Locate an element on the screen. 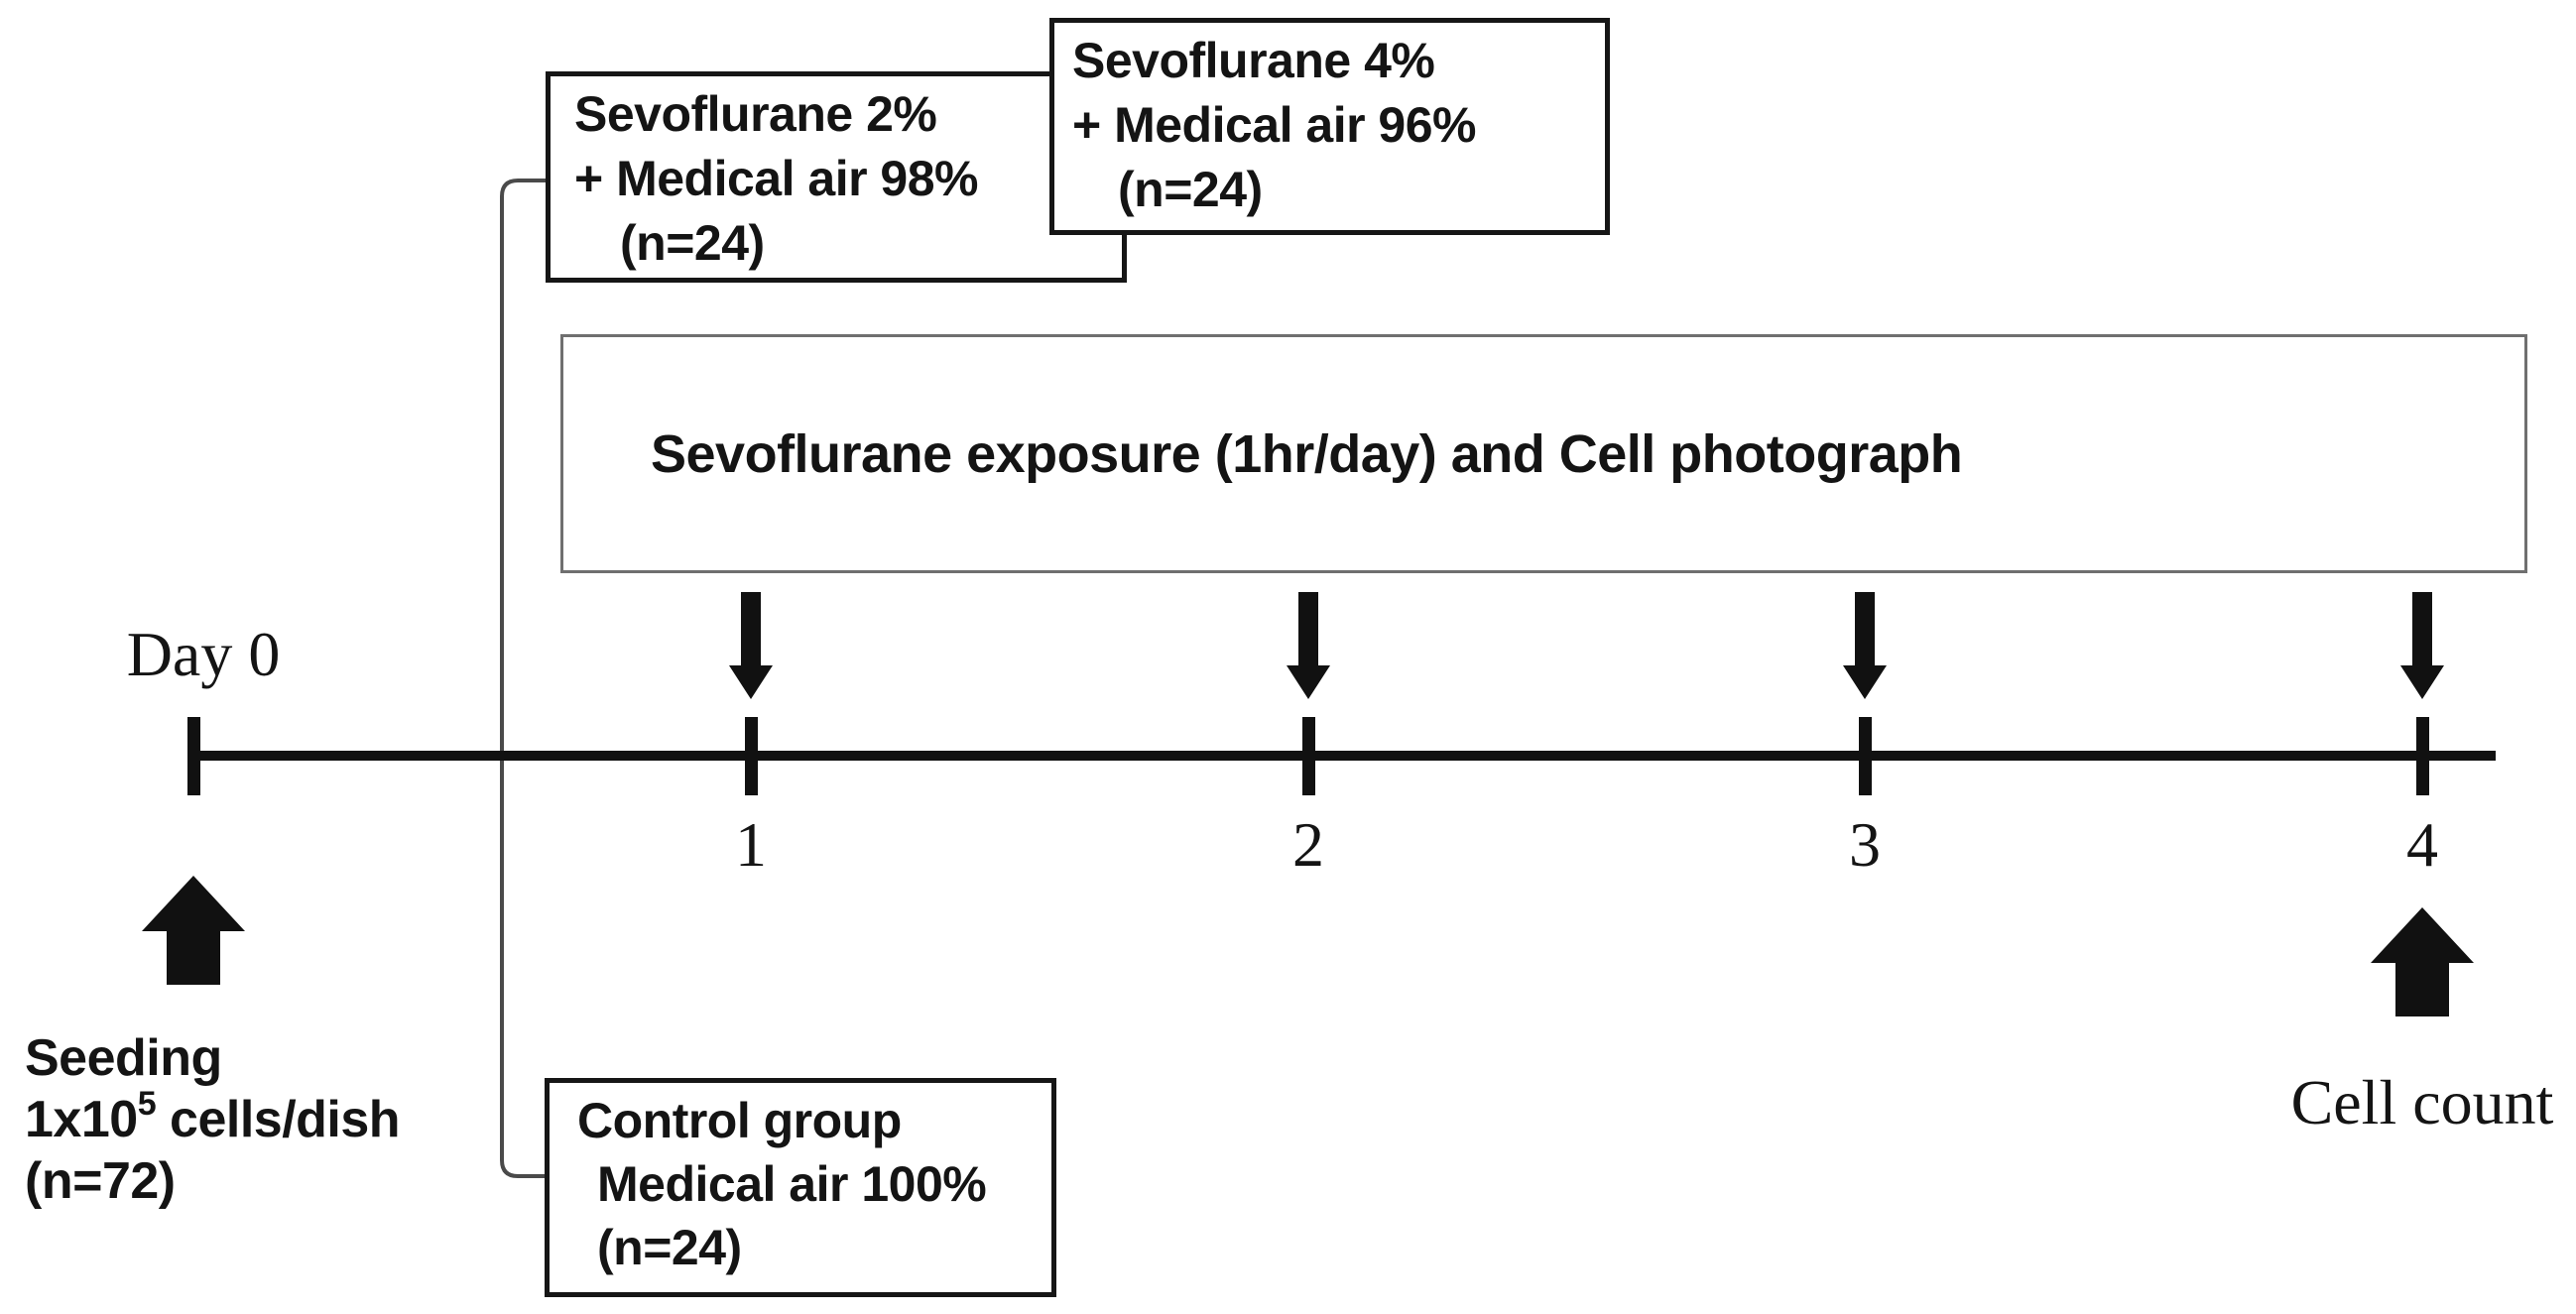 Image resolution: width=2576 pixels, height=1314 pixels. seeding-qty-base: 1x10 is located at coordinates (81, 1119).